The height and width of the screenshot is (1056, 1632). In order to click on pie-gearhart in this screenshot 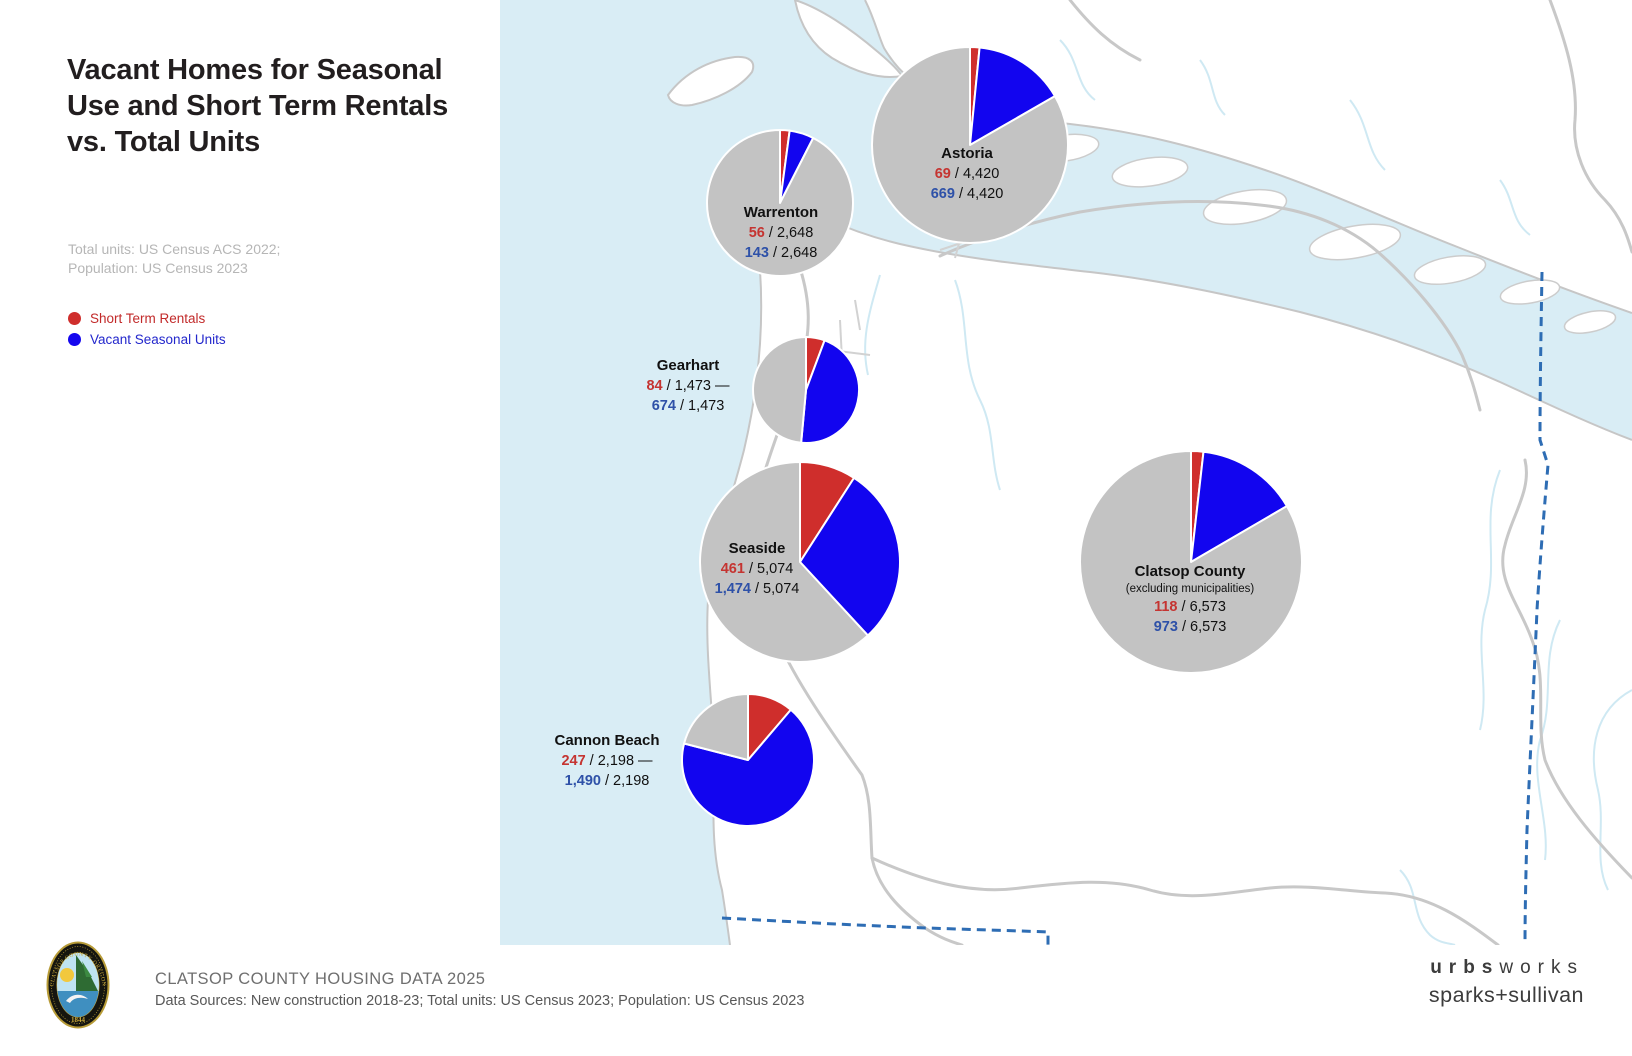, I will do `click(806, 390)`.